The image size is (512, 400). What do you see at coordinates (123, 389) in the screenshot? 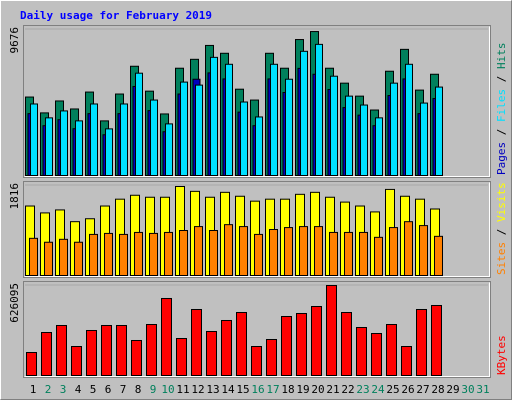
I see `x-tick-label: 7` at bounding box center [123, 389].